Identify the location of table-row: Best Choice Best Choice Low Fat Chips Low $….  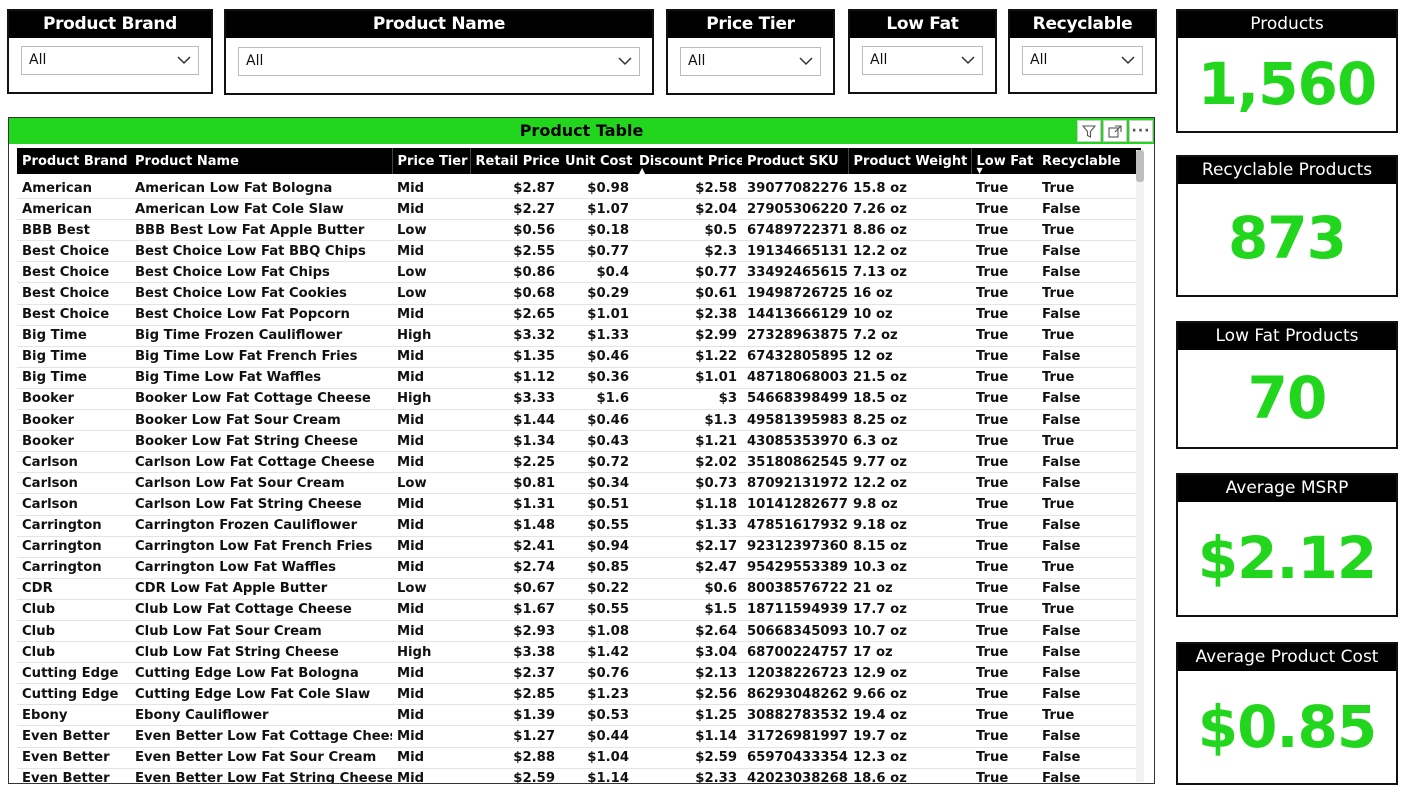
(579, 272).